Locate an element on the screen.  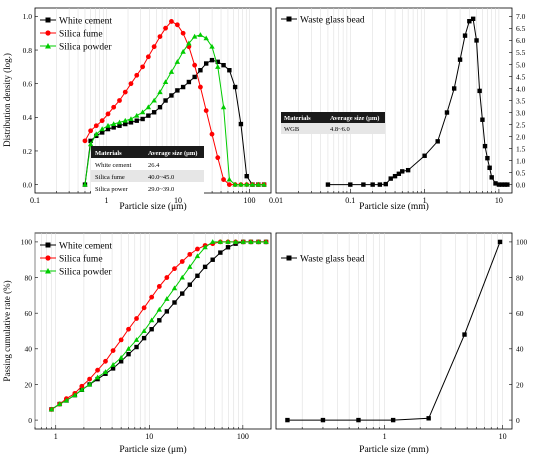
y-tick-label: 4.0 is located at coordinates (521, 88).